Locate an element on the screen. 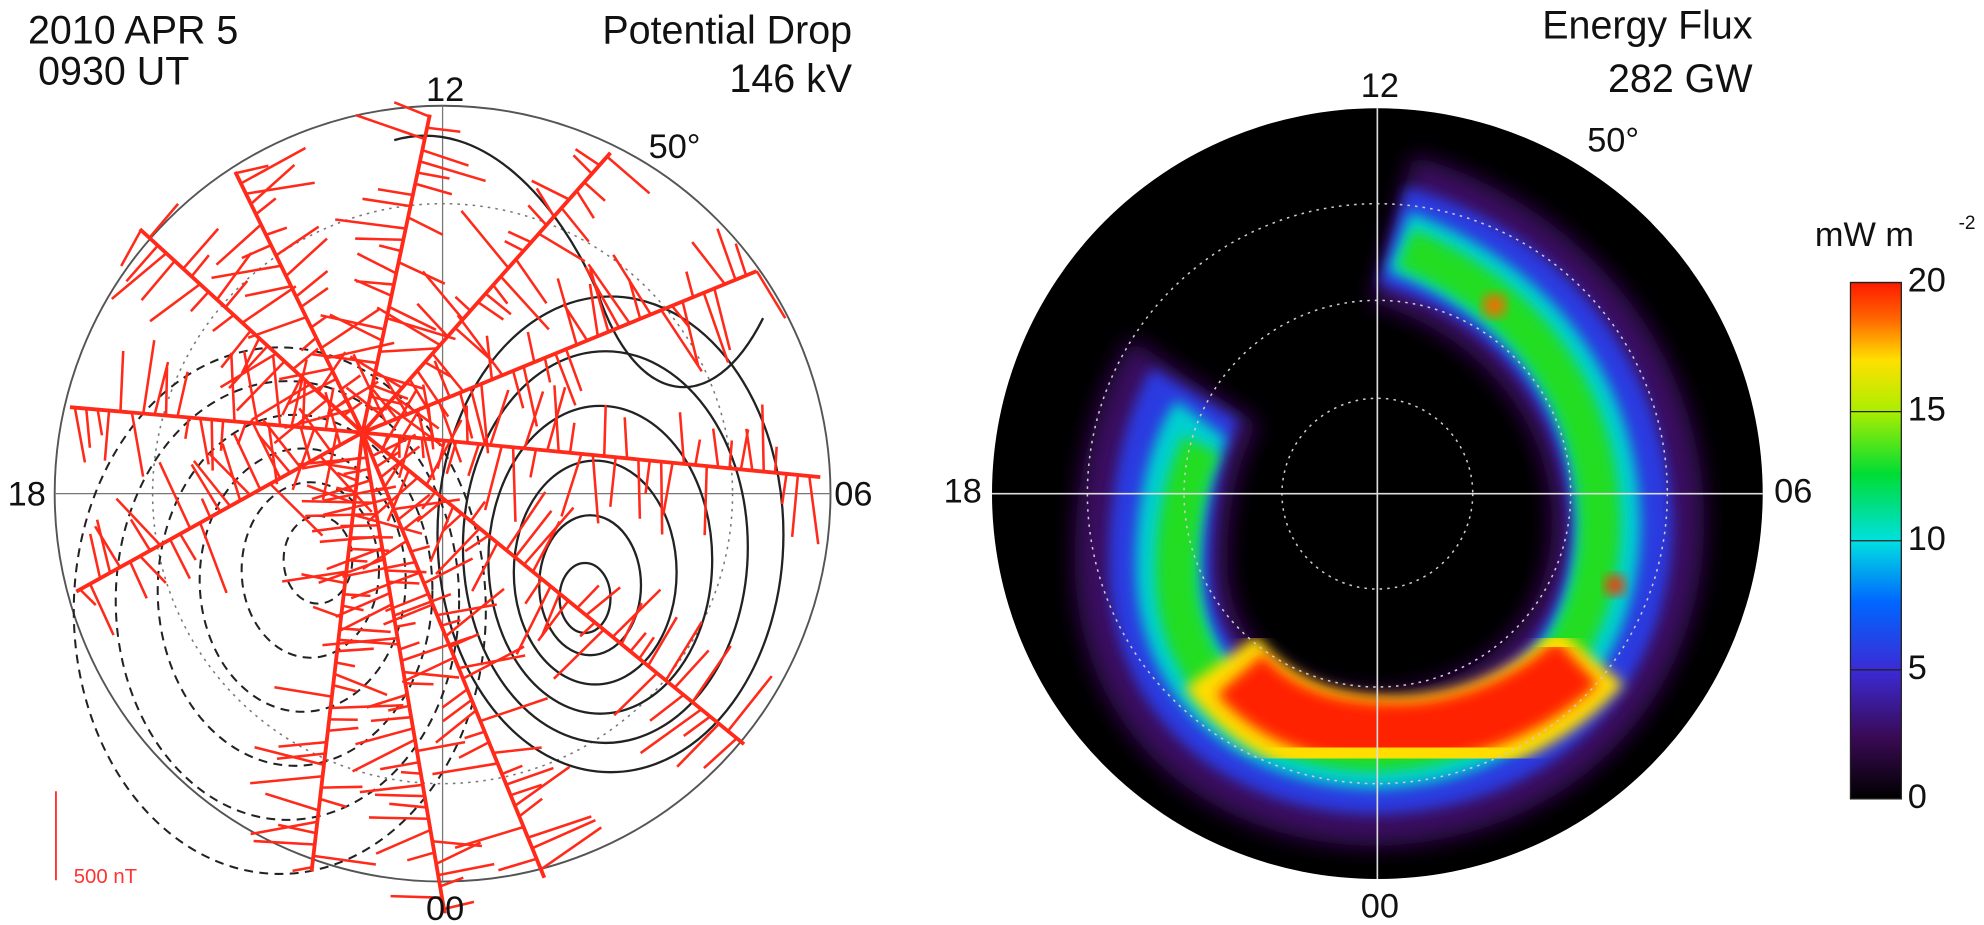 Image resolution: width=1984 pixels, height=925 pixels. colorbar-tick-label: 5 is located at coordinates (1917, 668).